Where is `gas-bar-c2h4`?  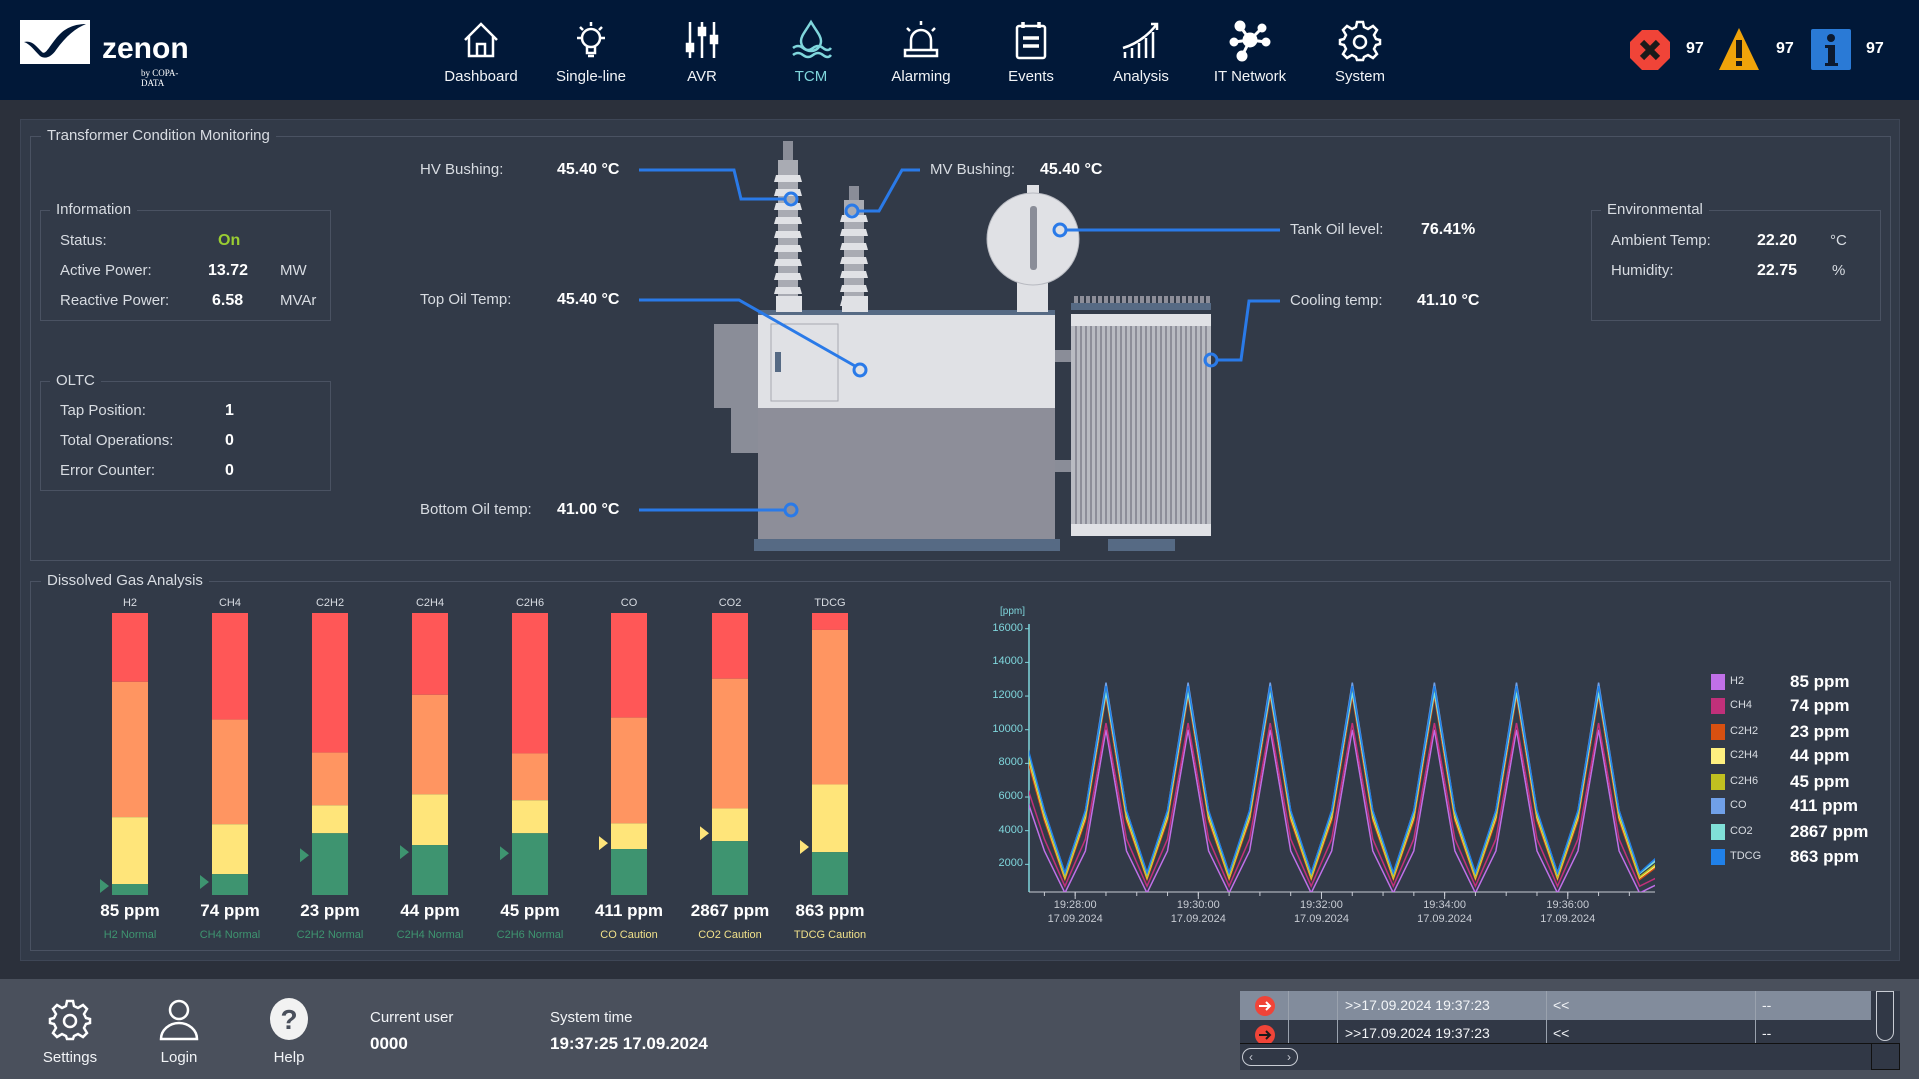 gas-bar-c2h4 is located at coordinates (424, 754).